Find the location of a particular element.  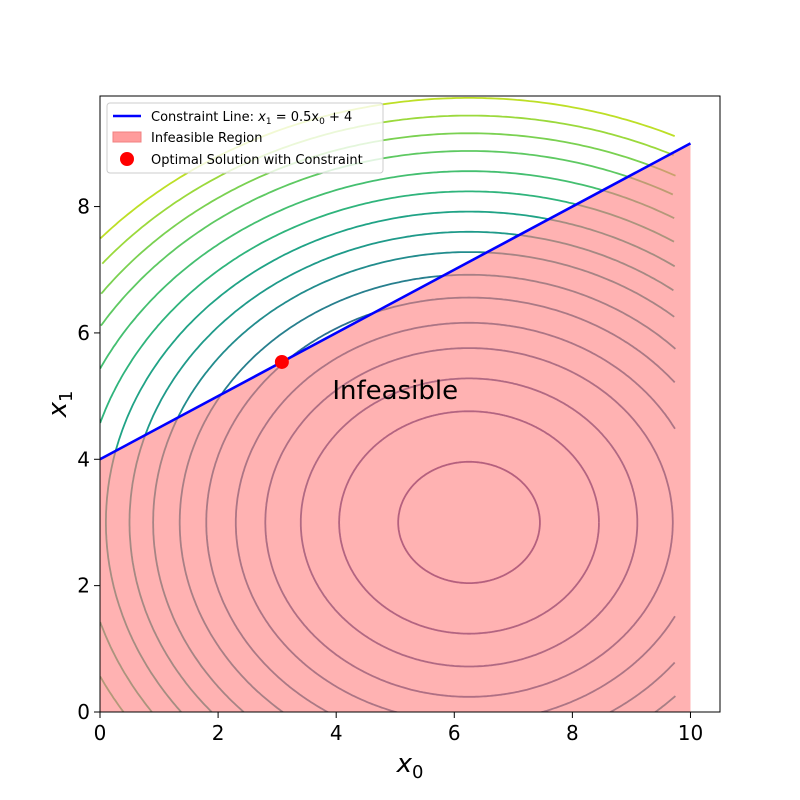

legend-item-optimal-point: Optimal Solution with Constraint is located at coordinates (257, 160).